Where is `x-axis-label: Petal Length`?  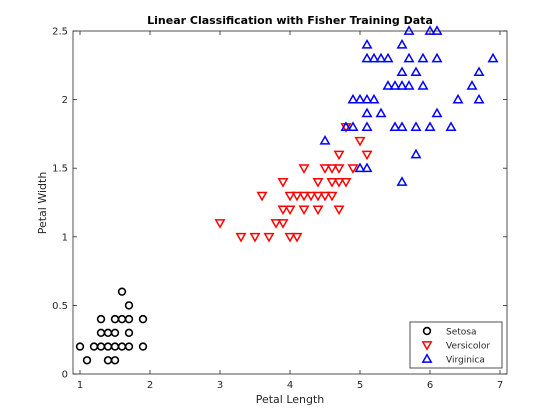
x-axis-label: Petal Length is located at coordinates (290, 399).